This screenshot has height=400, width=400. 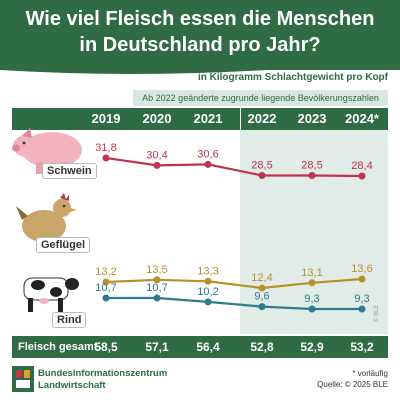 What do you see at coordinates (207, 271) in the screenshot?
I see `data-label-gefluegel: 13,3` at bounding box center [207, 271].